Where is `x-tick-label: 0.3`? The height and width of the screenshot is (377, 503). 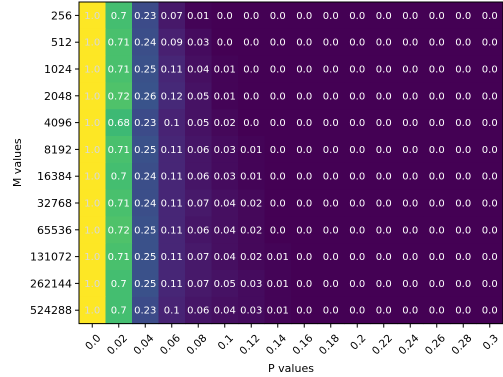 x-tick-label: 0.3 is located at coordinates (491, 342).